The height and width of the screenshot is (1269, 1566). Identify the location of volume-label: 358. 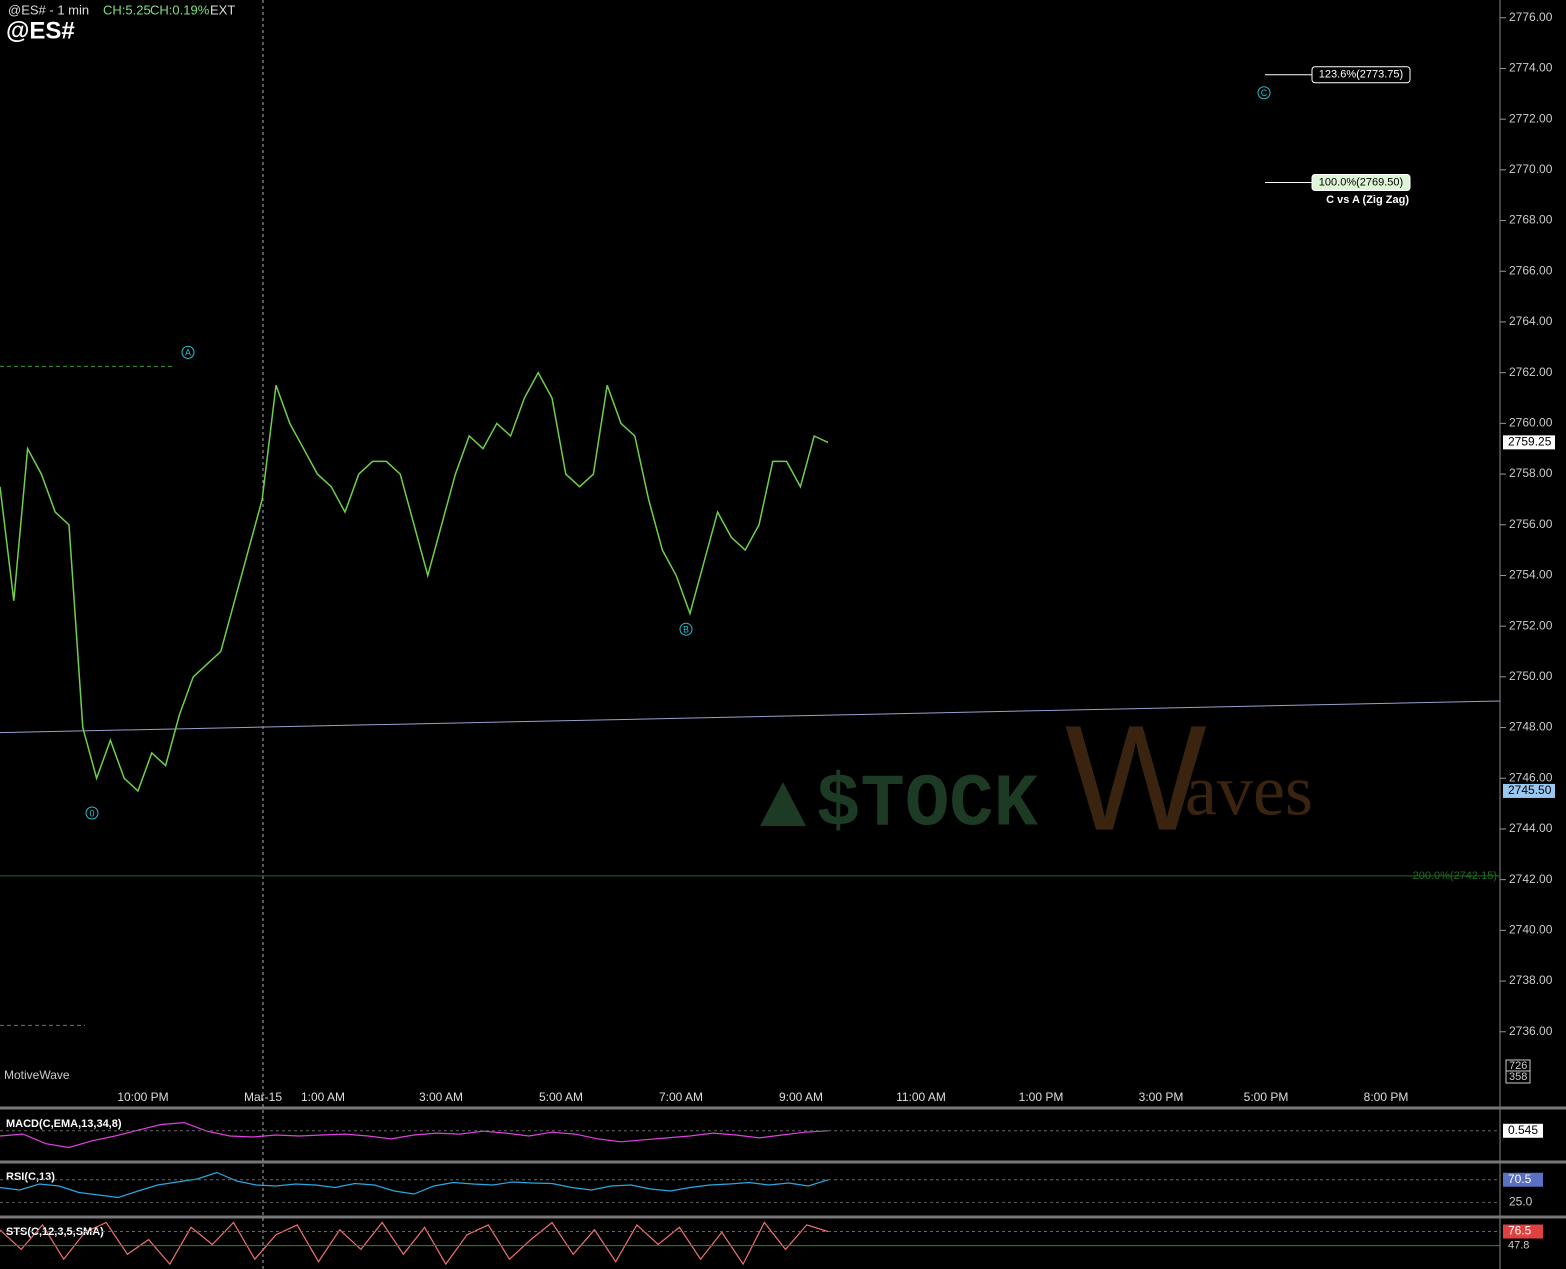
(1518, 1077).